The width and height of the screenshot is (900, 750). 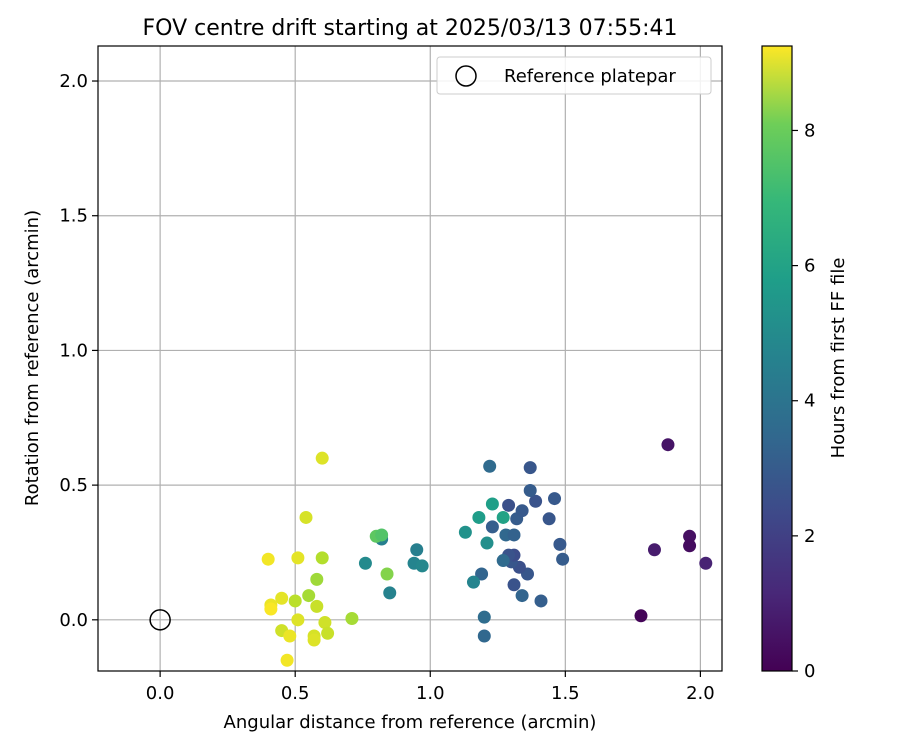 I want to click on y-axis-label: Rotation from reference (arcmin), so click(x=32, y=358).